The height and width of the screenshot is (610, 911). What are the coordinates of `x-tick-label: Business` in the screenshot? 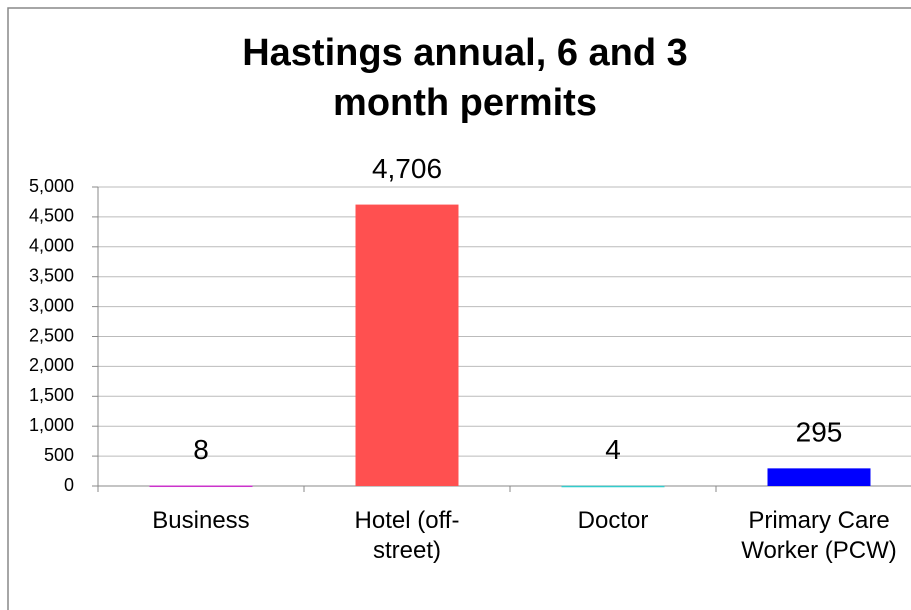 It's located at (201, 520).